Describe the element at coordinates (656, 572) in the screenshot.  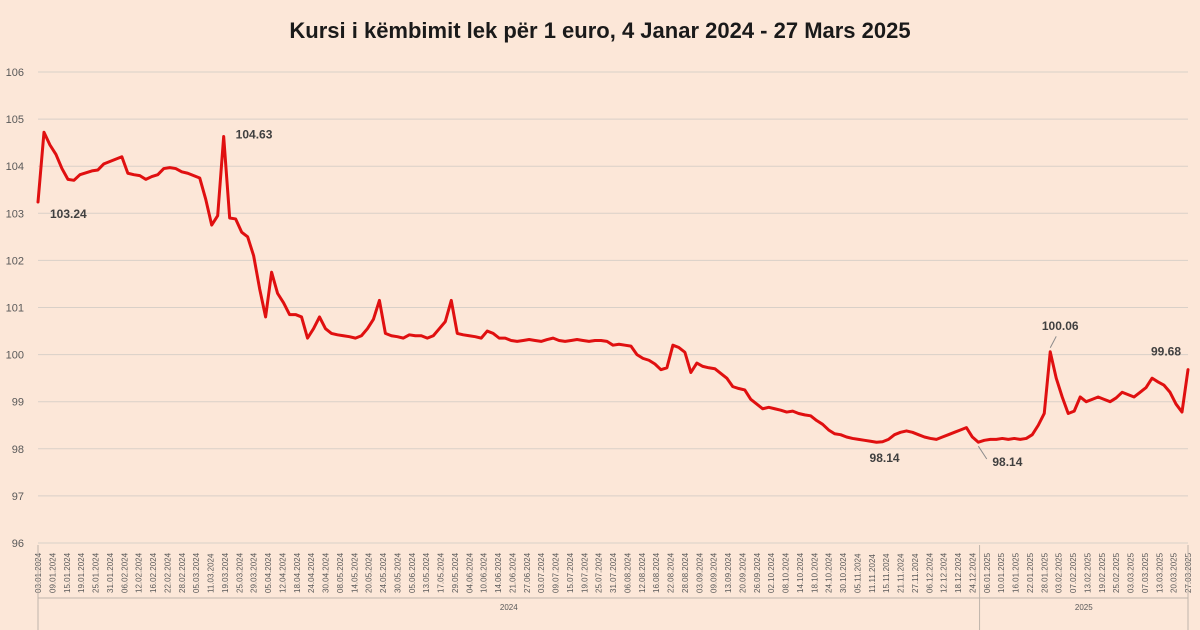
I see `x-tick-label: 16.08.2024` at that location.